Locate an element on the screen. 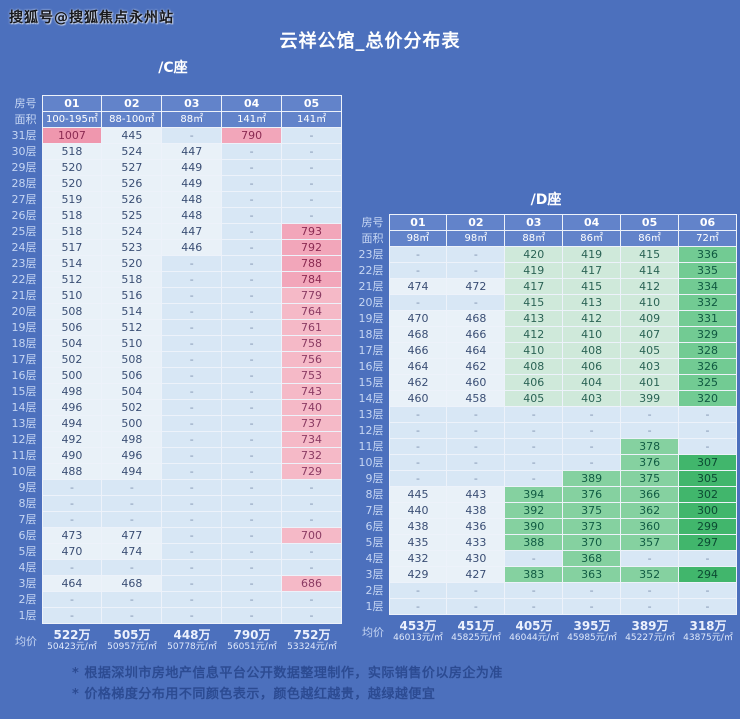 This screenshot has width=740, height=719. price-cell: 468 is located at coordinates (132, 583).